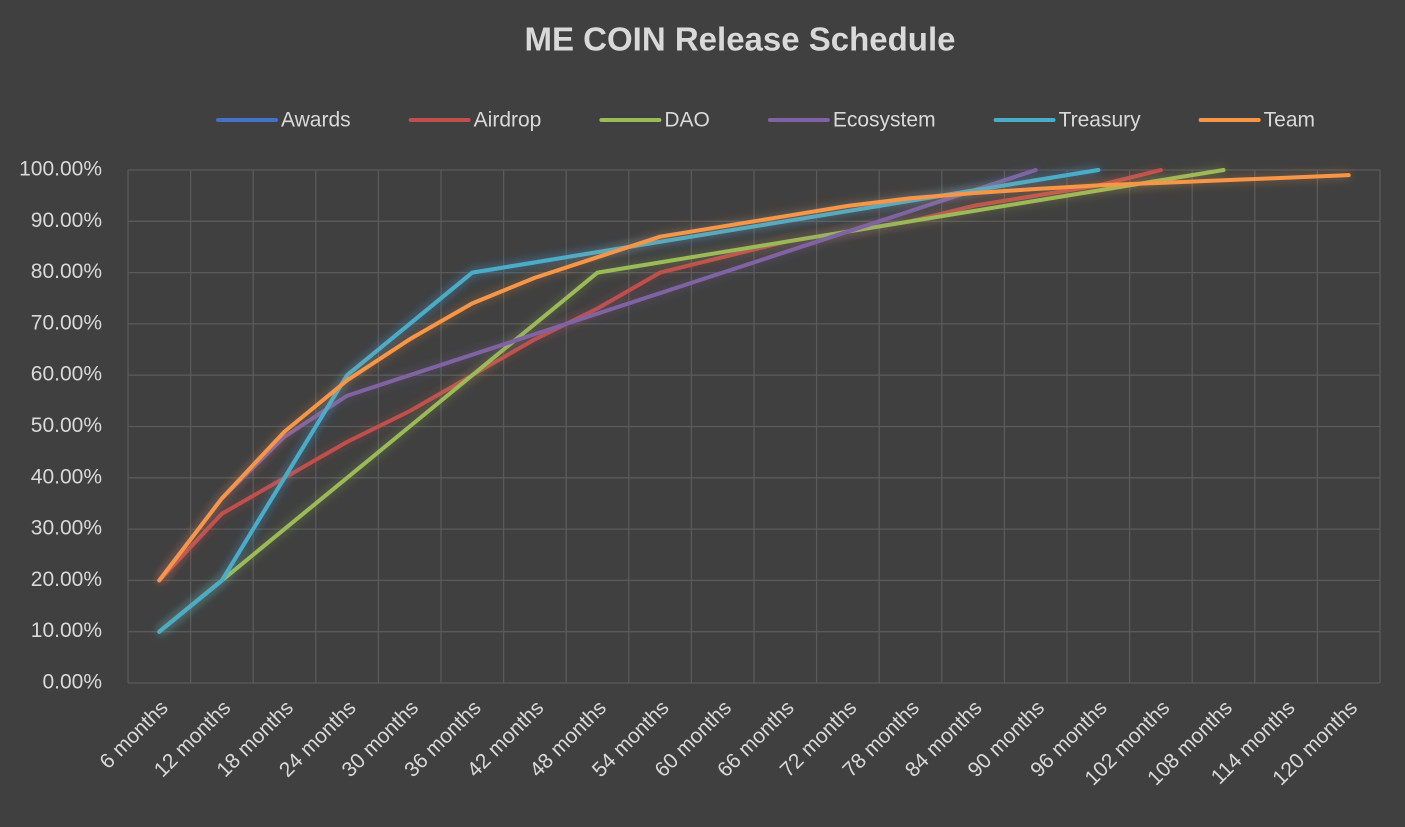 The image size is (1405, 827). Describe the element at coordinates (60, 169) in the screenshot. I see `y-tick-label: 100.00%` at that location.